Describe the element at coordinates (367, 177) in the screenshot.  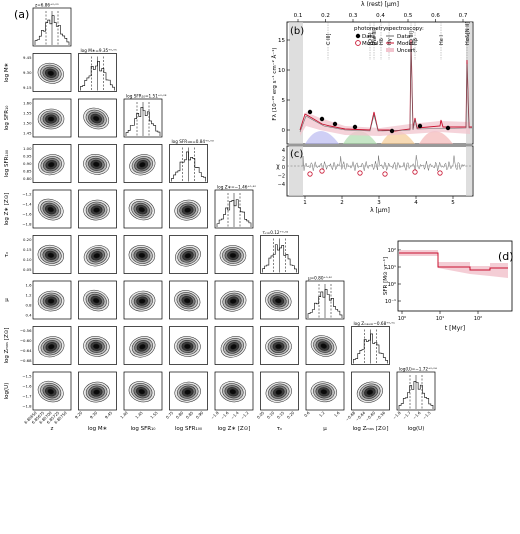
I see `resid-ticks: 4 2 0 −2 −4 1 2 3 4 5` at that location.